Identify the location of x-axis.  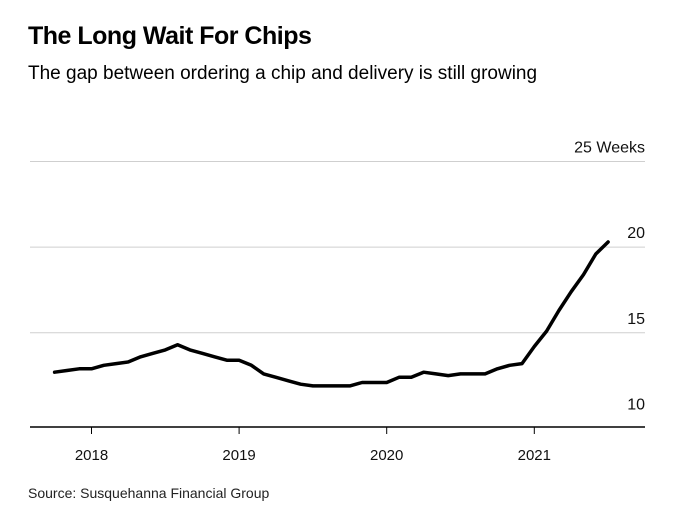
(337, 430).